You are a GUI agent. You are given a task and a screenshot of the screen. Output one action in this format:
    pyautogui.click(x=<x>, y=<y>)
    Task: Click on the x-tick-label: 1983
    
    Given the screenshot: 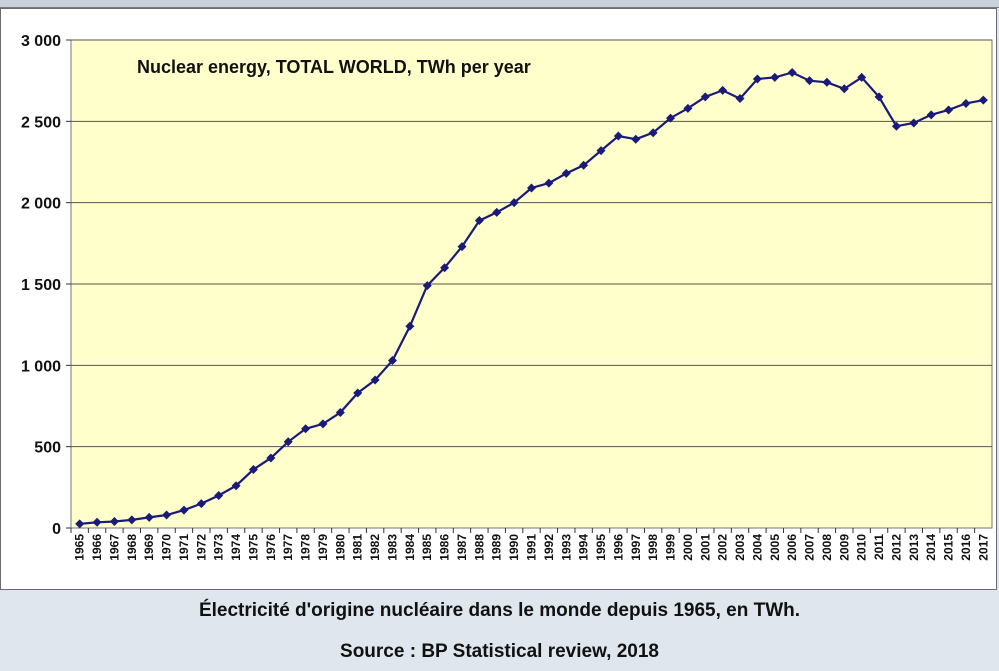 What is the action you would take?
    pyautogui.click(x=392, y=547)
    